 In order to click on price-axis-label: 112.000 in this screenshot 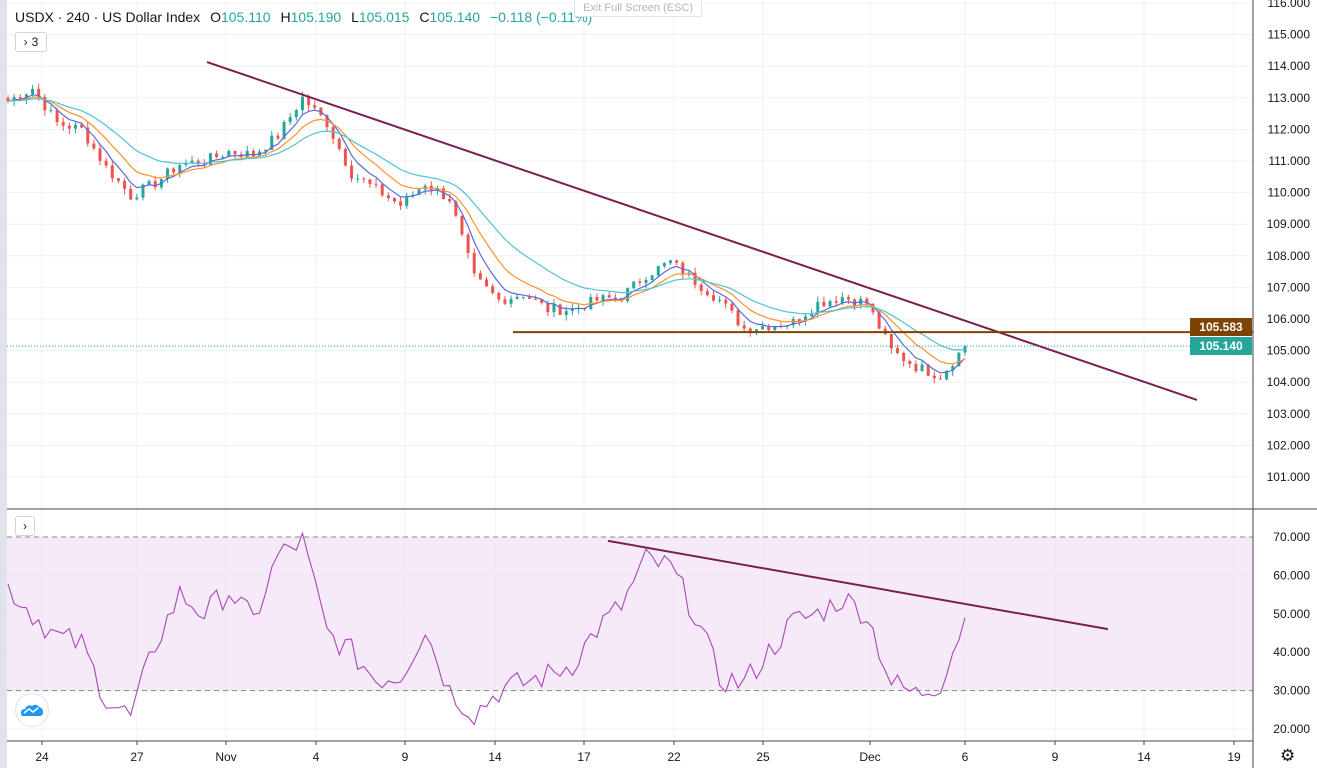, I will do `click(1289, 129)`.